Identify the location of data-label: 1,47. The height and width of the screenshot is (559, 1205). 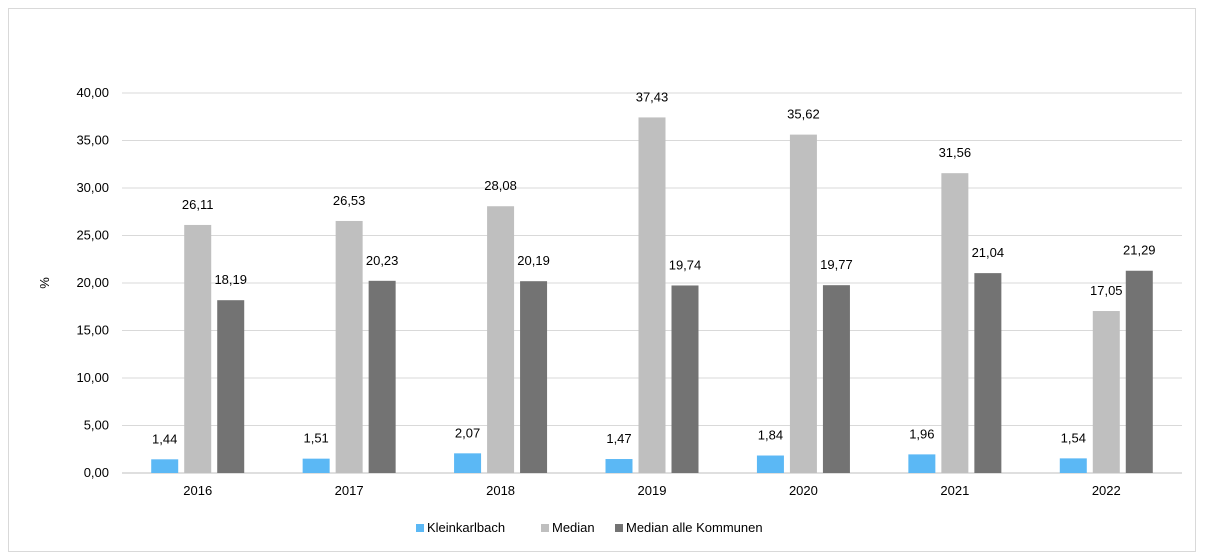
(618, 438).